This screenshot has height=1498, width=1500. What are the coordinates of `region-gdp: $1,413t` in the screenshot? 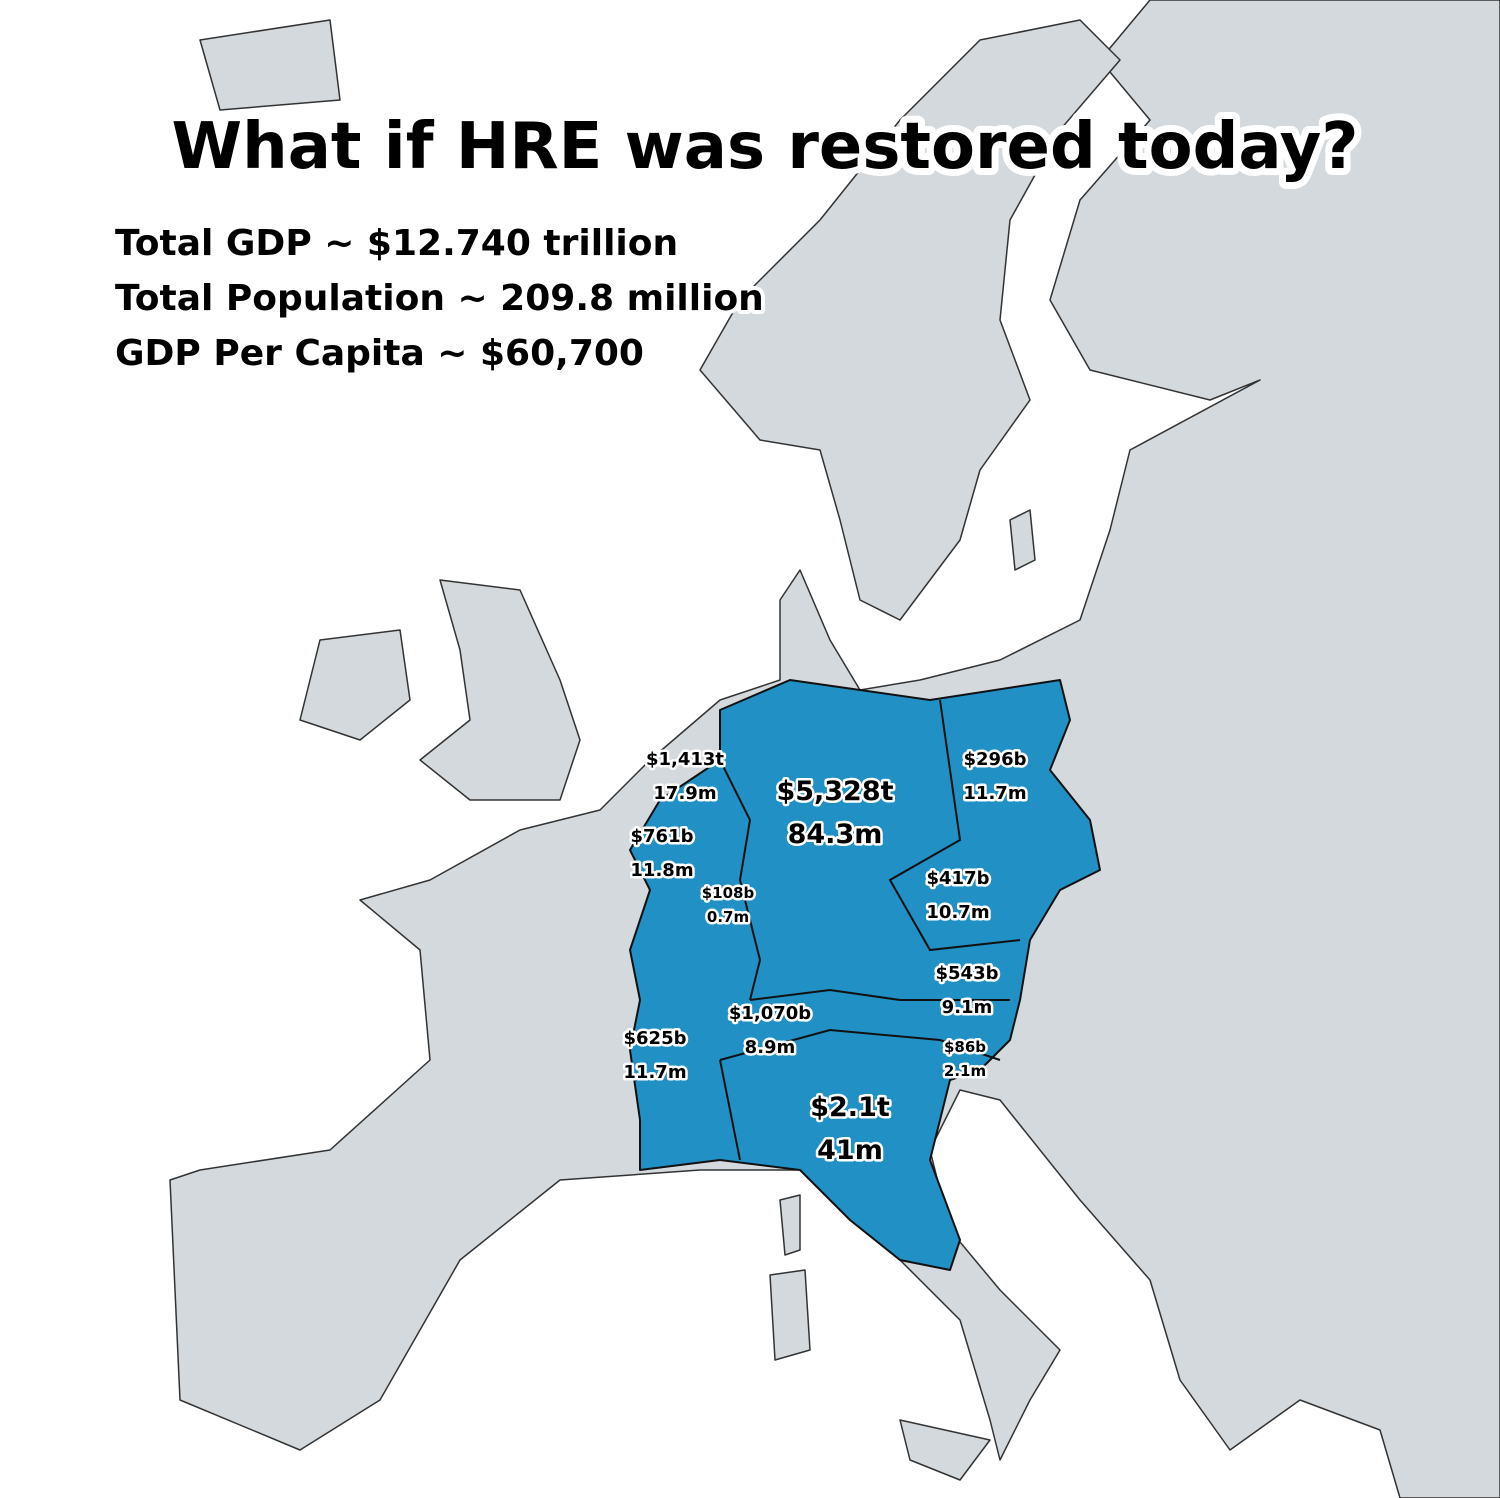 It's located at (685, 759).